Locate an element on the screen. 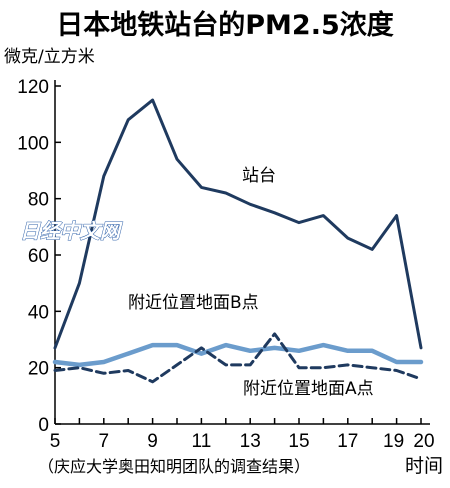 The image size is (450, 488). x-tick-label: 19 is located at coordinates (393, 441).